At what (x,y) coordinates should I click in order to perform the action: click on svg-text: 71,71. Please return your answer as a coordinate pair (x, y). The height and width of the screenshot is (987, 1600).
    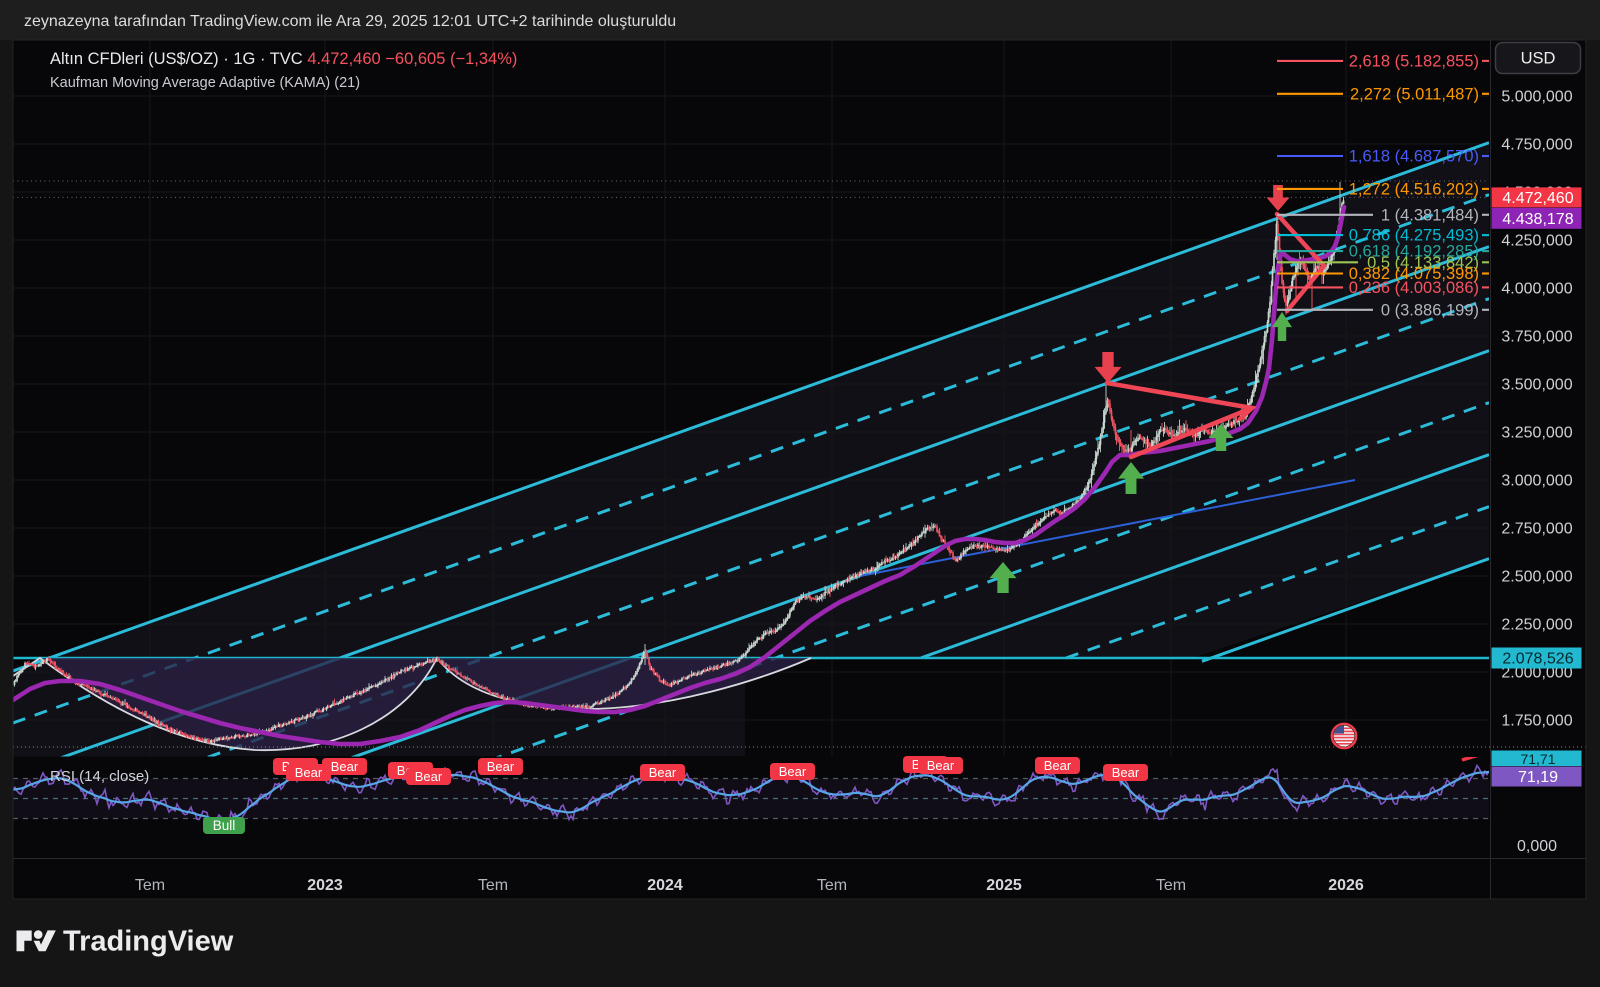
    Looking at the image, I should click on (1537, 759).